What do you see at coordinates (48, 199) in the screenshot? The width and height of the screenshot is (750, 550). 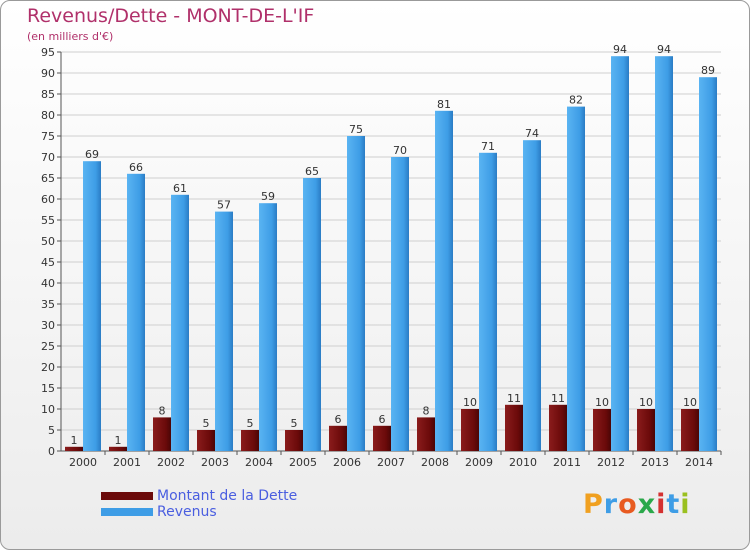 I see `y-tick-label: 60` at bounding box center [48, 199].